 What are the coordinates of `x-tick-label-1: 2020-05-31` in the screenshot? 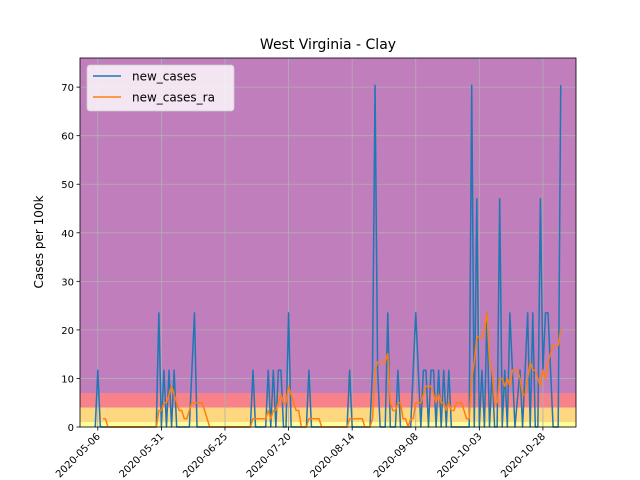 It's located at (142, 455).